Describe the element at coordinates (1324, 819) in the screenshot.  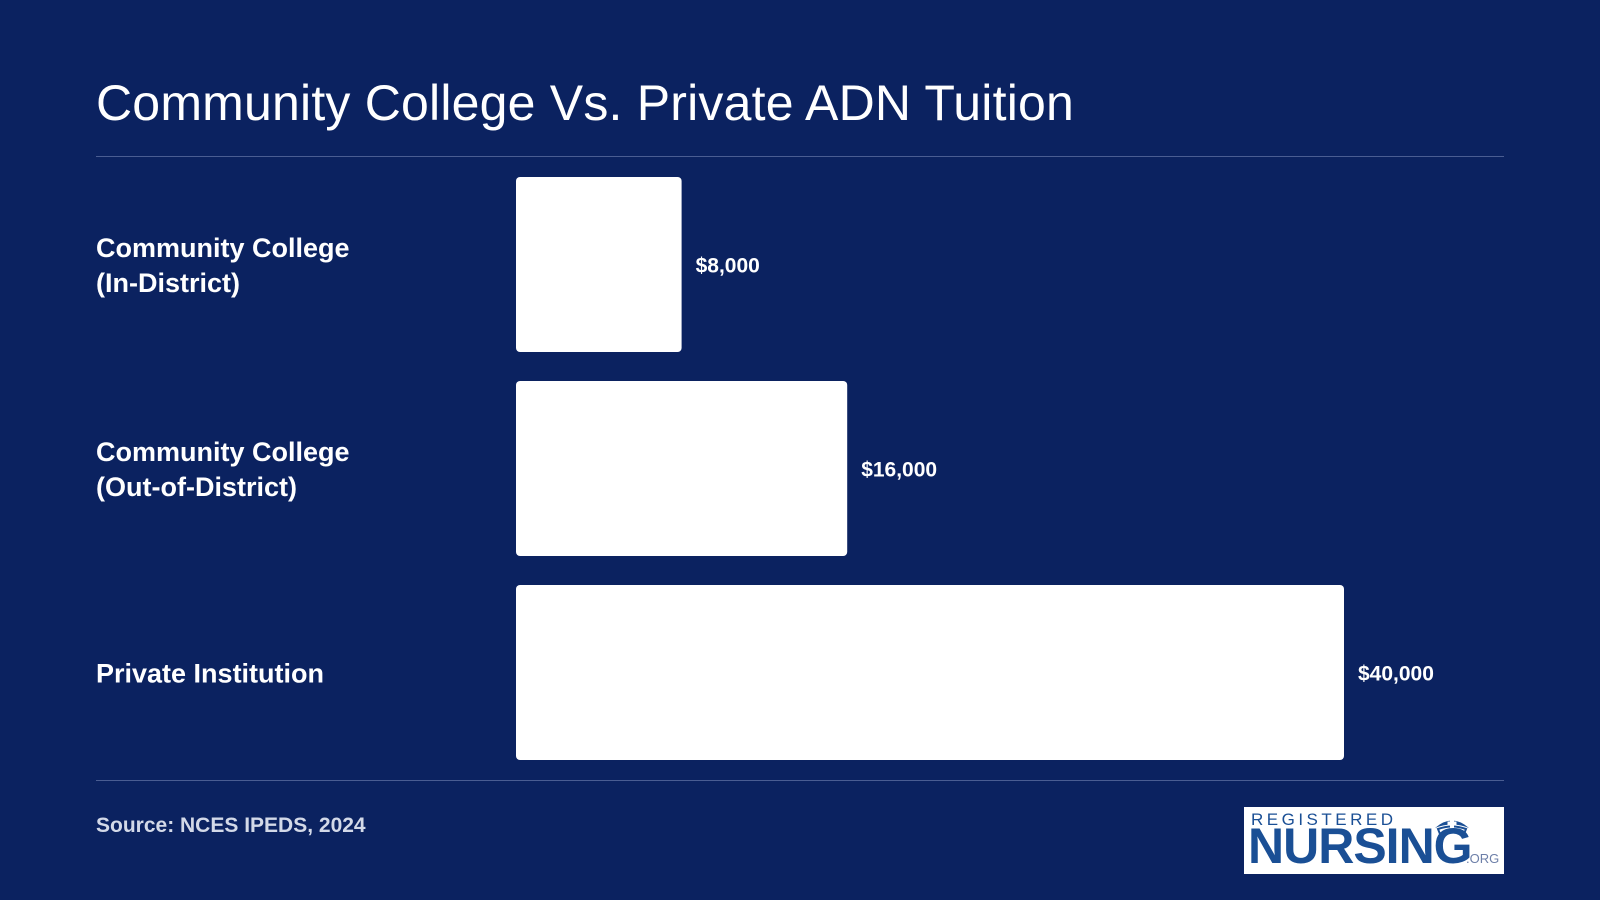
I see `logo-top-text: REGISTERED` at that location.